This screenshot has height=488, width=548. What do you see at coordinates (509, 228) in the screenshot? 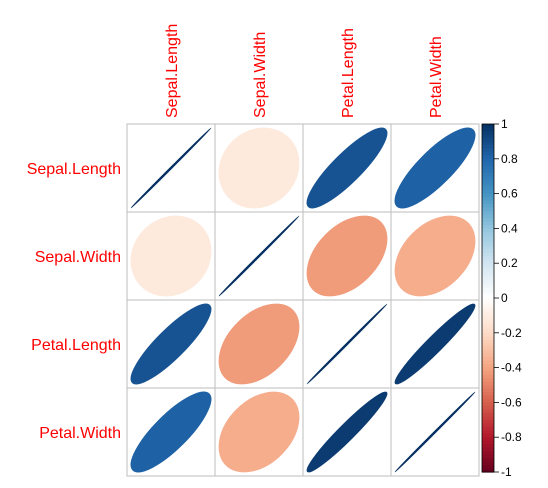
I see `colorbar-tick-label: 0.4` at bounding box center [509, 228].